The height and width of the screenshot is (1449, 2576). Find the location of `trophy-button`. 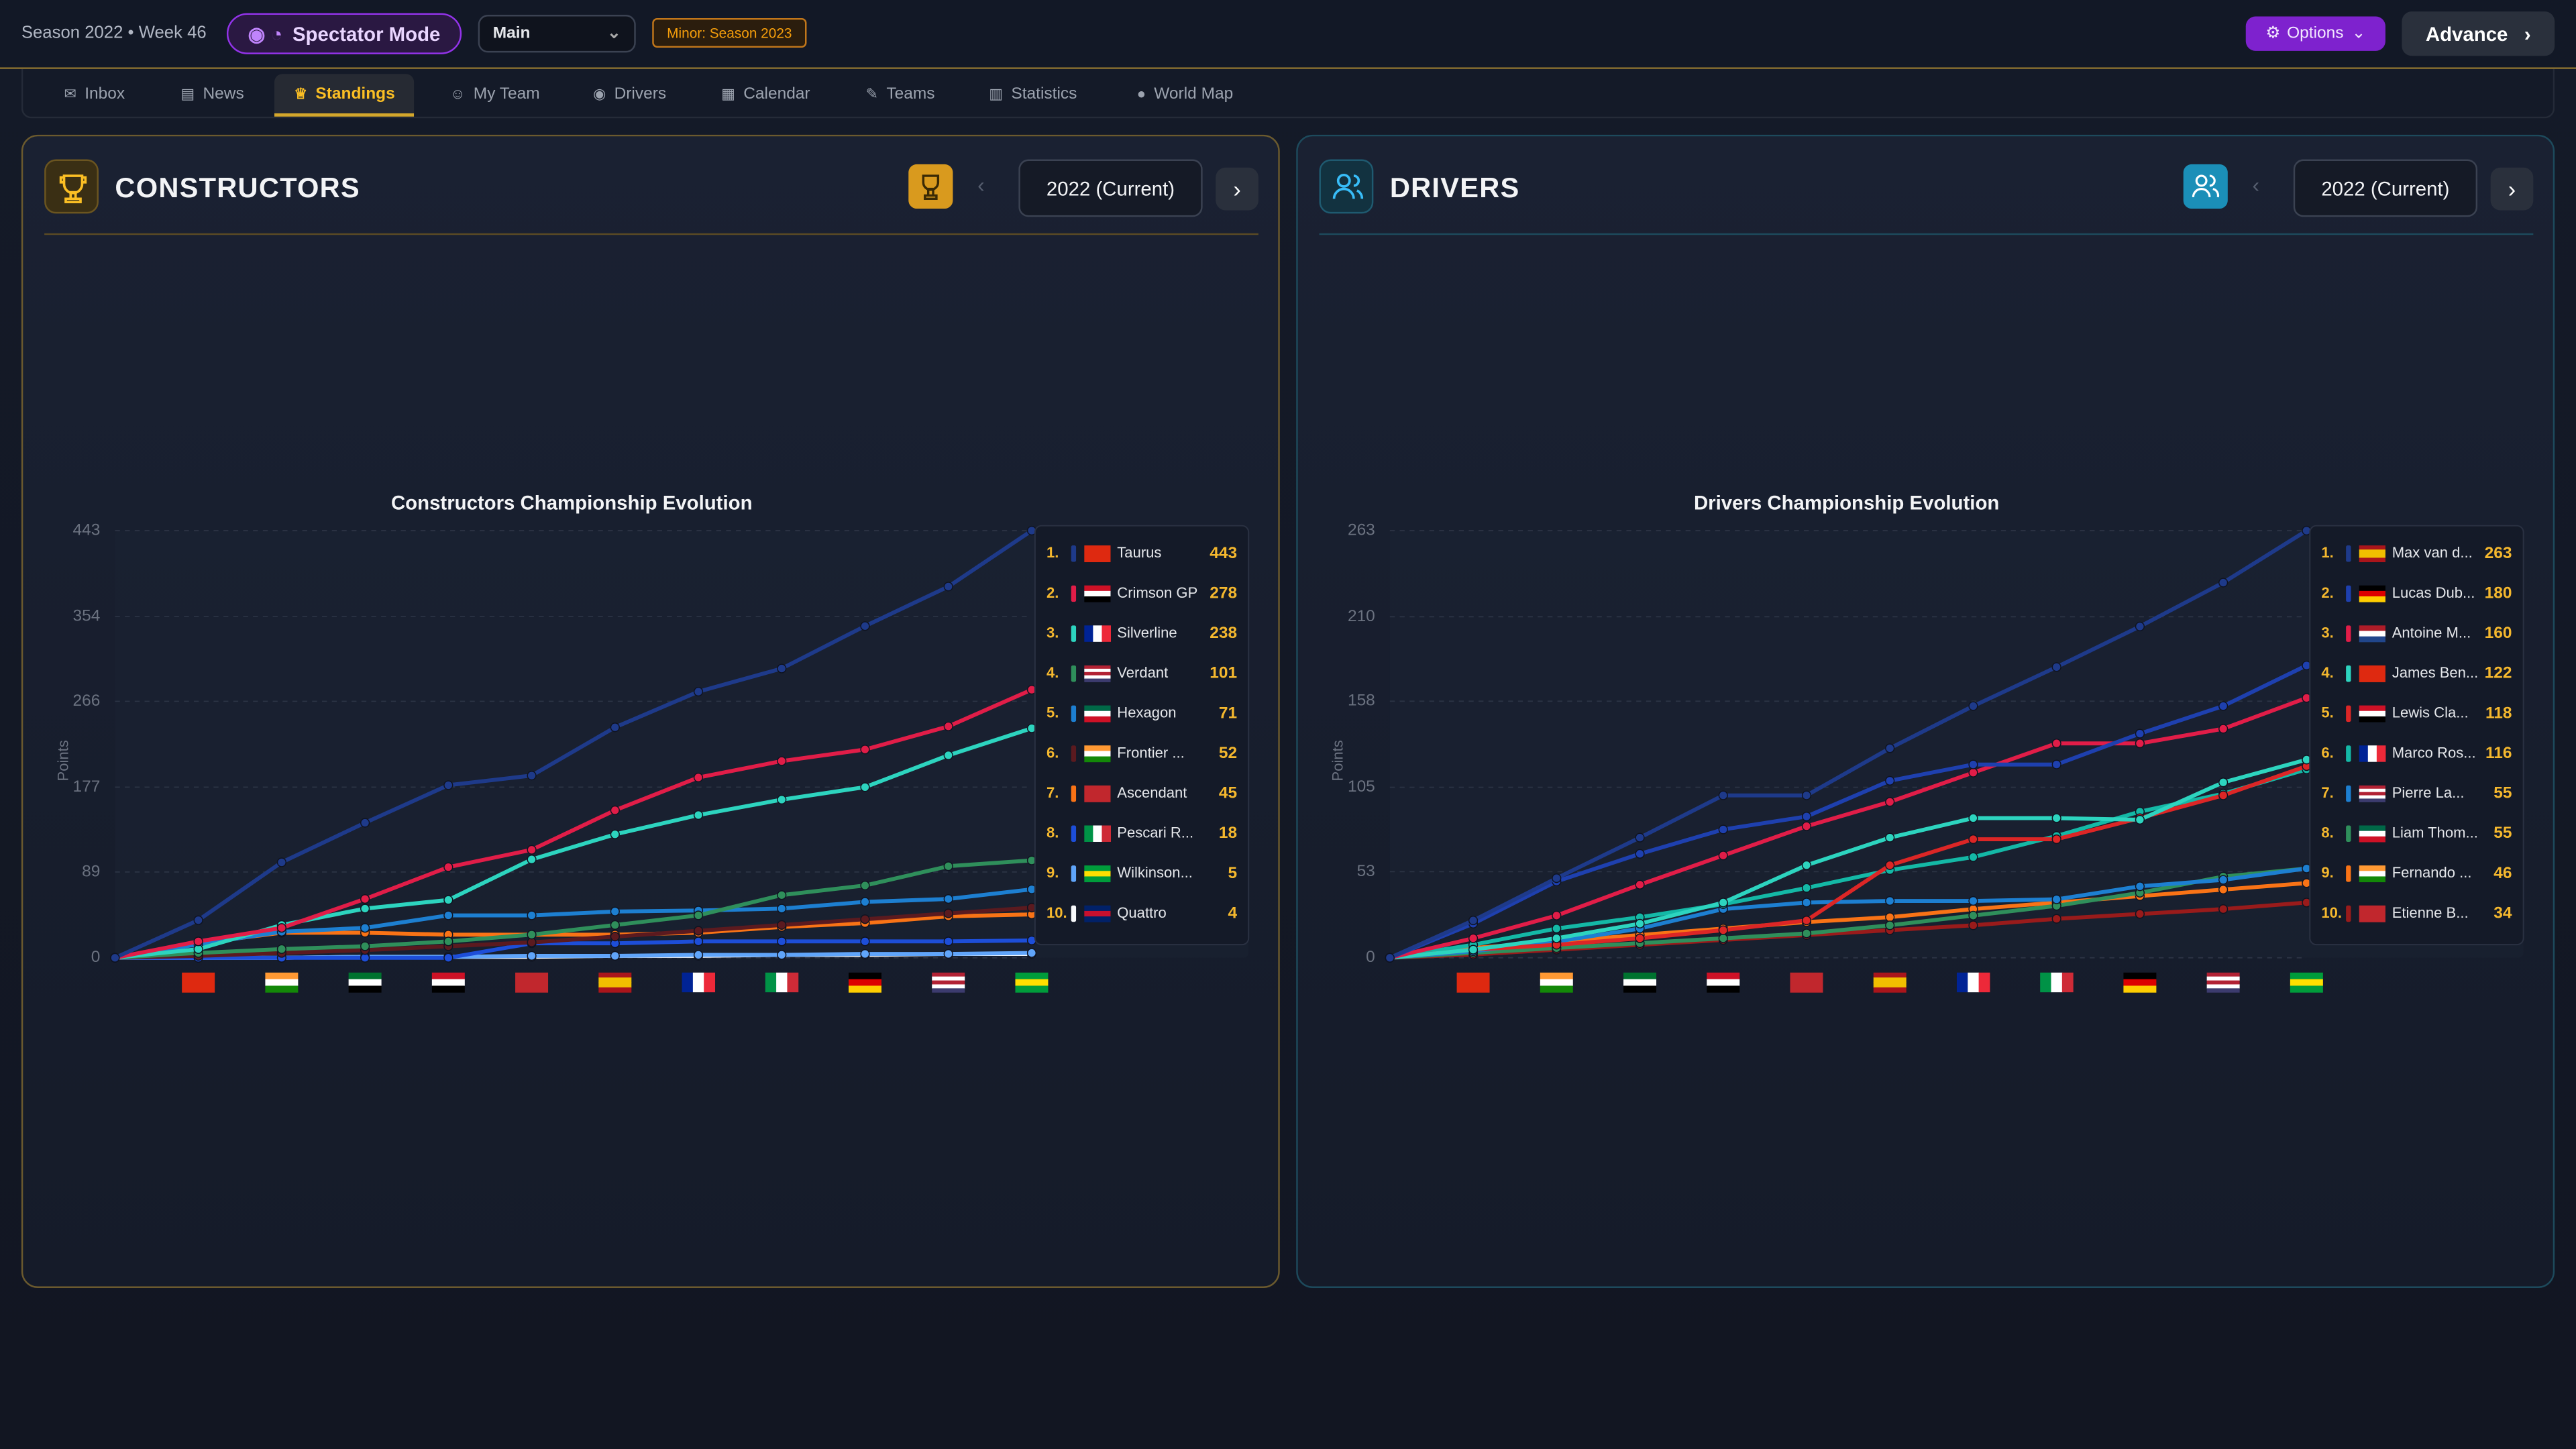

trophy-button is located at coordinates (930, 186).